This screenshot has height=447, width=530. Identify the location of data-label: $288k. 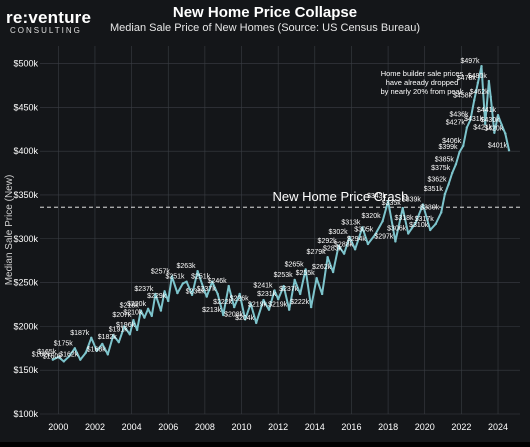
(344, 244).